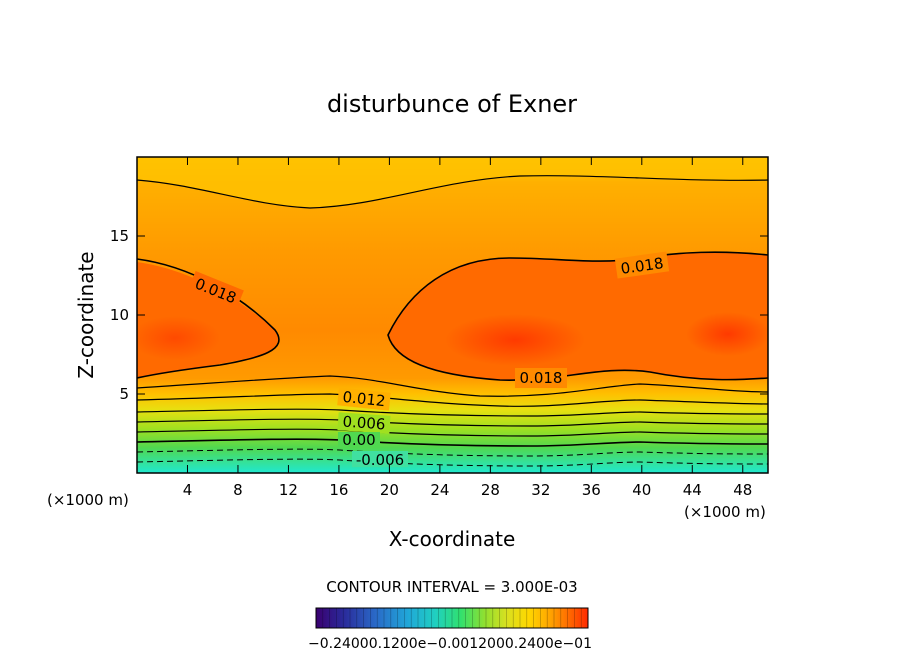 The height and width of the screenshot is (654, 904). What do you see at coordinates (452, 192) in the screenshot?
I see `contour-top` at bounding box center [452, 192].